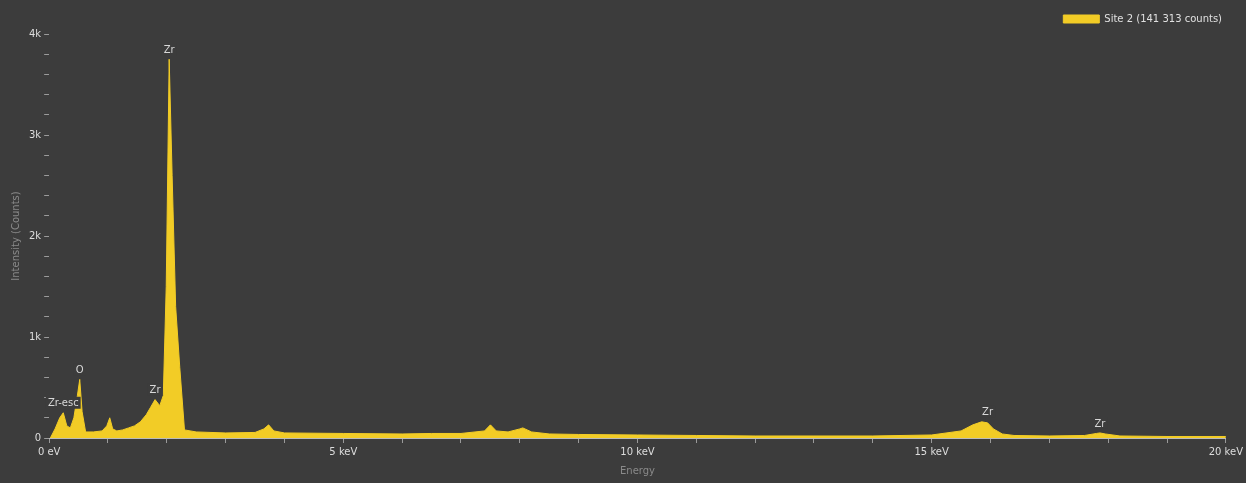  Describe the element at coordinates (79, 370) in the screenshot. I see `annotation: O` at that location.